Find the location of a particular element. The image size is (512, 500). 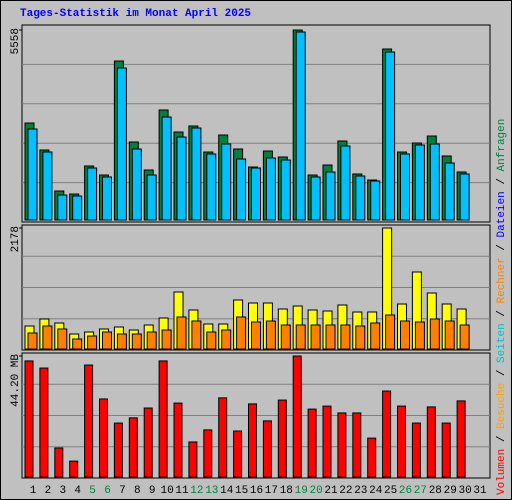

x-tick-label: 11 is located at coordinates (182, 491).